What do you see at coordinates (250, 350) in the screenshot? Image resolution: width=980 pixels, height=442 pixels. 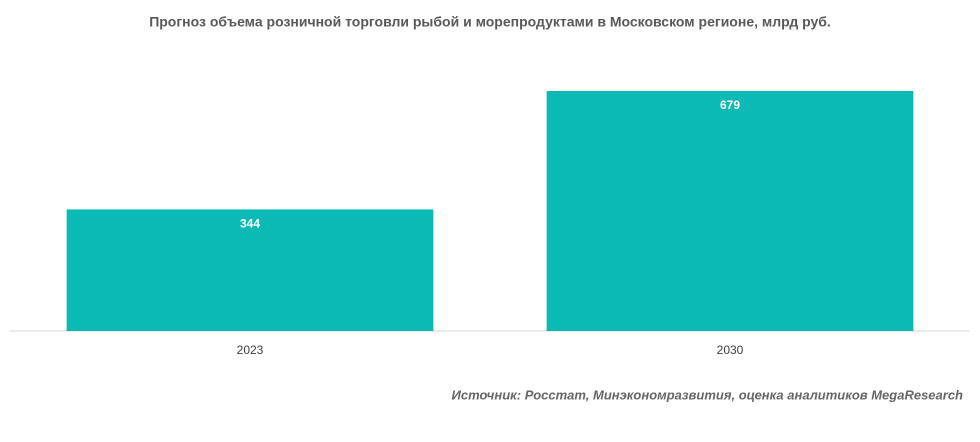 I see `x-tick-label: 2023` at bounding box center [250, 350].